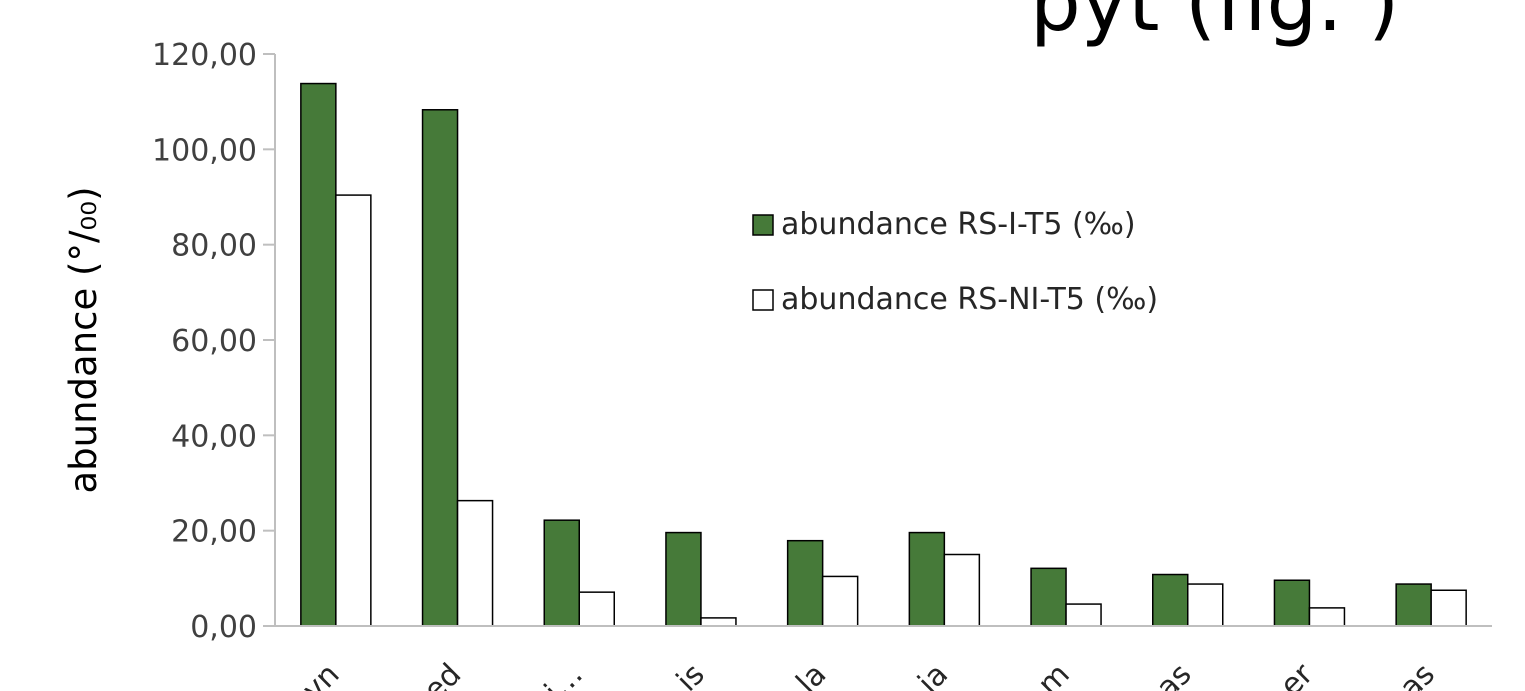 The width and height of the screenshot is (1525, 691). Describe the element at coordinates (691, 674) in the screenshot. I see `x-category-label: is` at that location.